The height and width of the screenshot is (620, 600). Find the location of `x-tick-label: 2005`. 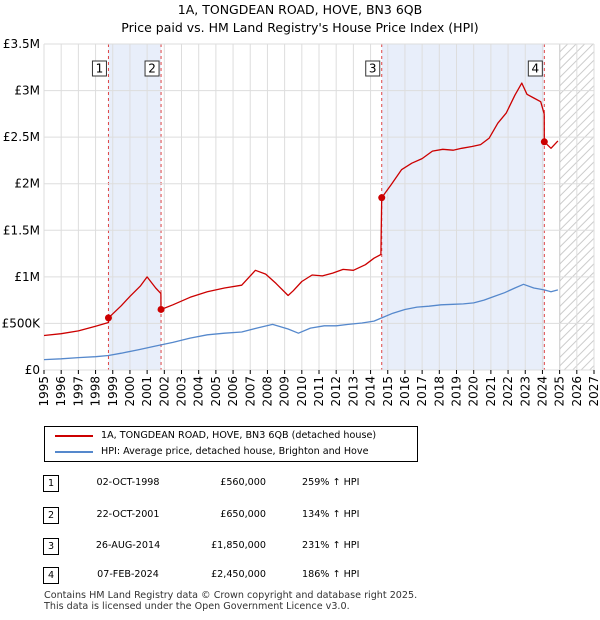

x-tick-label: 2005 is located at coordinates (216, 391).